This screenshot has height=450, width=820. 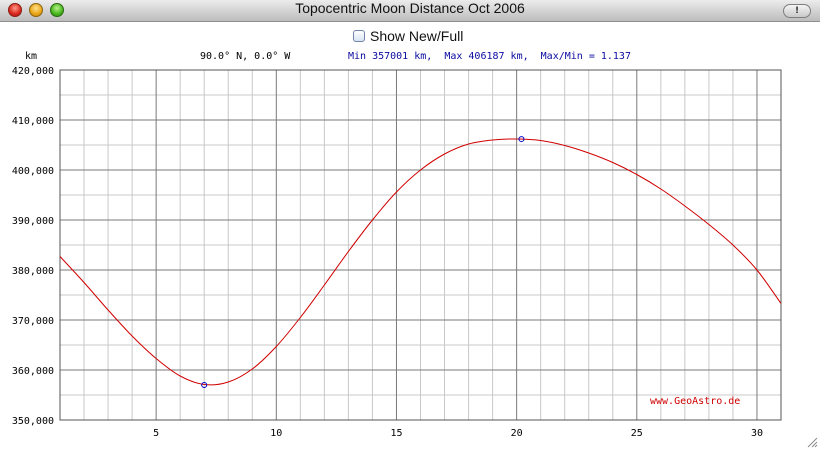 I want to click on x-axis-ticks: 5 10 15 20 25 30, so click(x=458, y=433).